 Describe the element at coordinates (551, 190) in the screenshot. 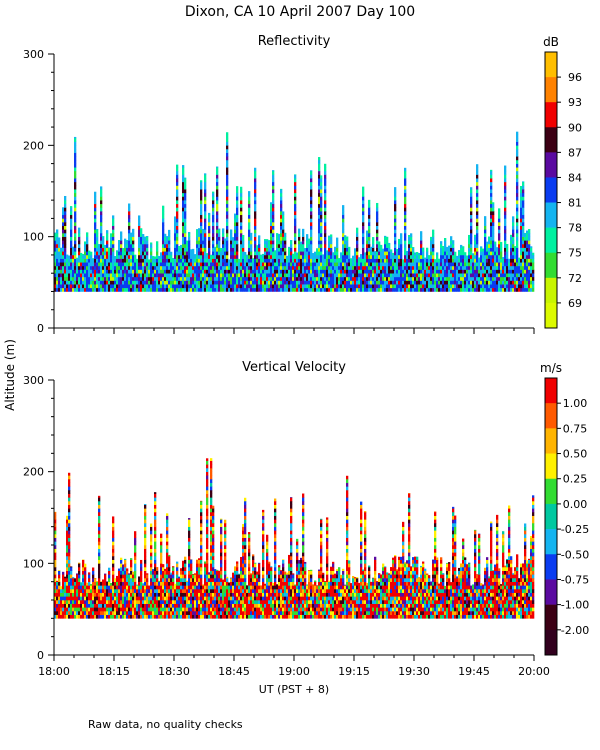

I see `colorbar-swatch` at that location.